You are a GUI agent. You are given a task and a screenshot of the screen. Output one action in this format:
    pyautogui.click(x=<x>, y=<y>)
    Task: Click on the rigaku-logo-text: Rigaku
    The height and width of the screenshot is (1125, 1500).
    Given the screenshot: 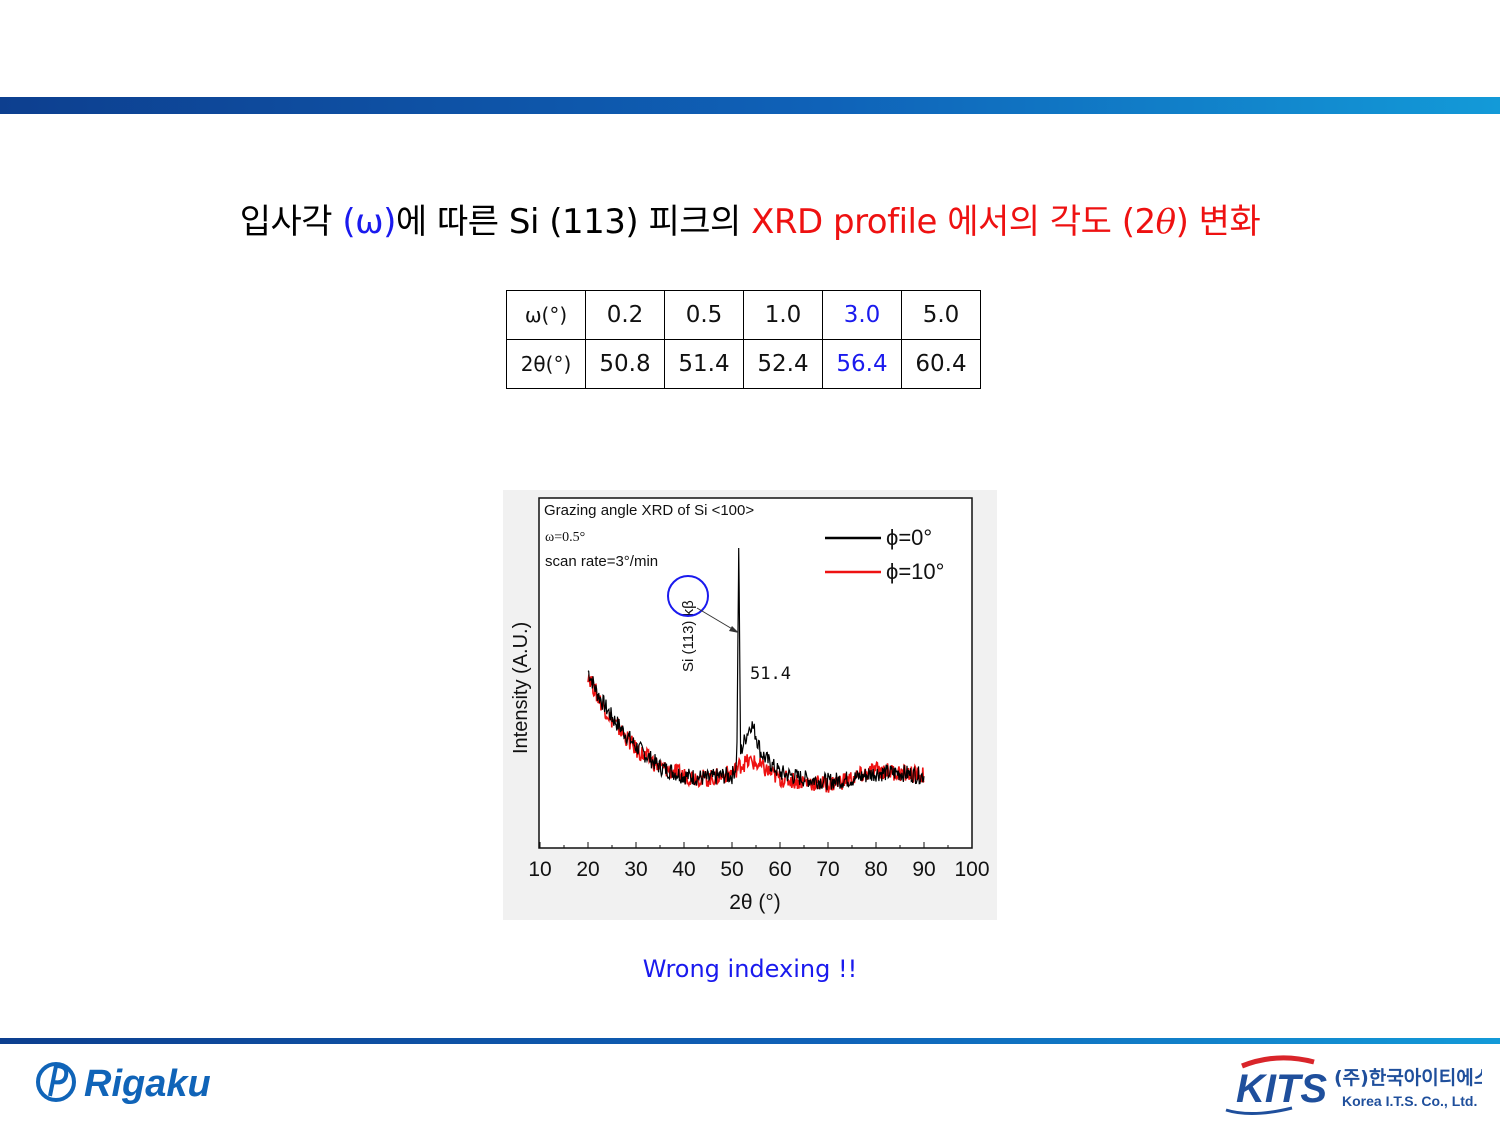 What is the action you would take?
    pyautogui.click(x=147, y=1084)
    